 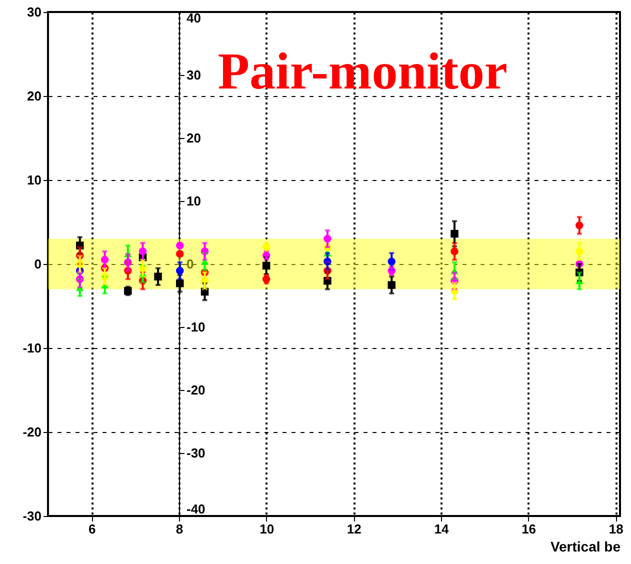 I want to click on y-tick-label: -30, so click(x=32, y=516).